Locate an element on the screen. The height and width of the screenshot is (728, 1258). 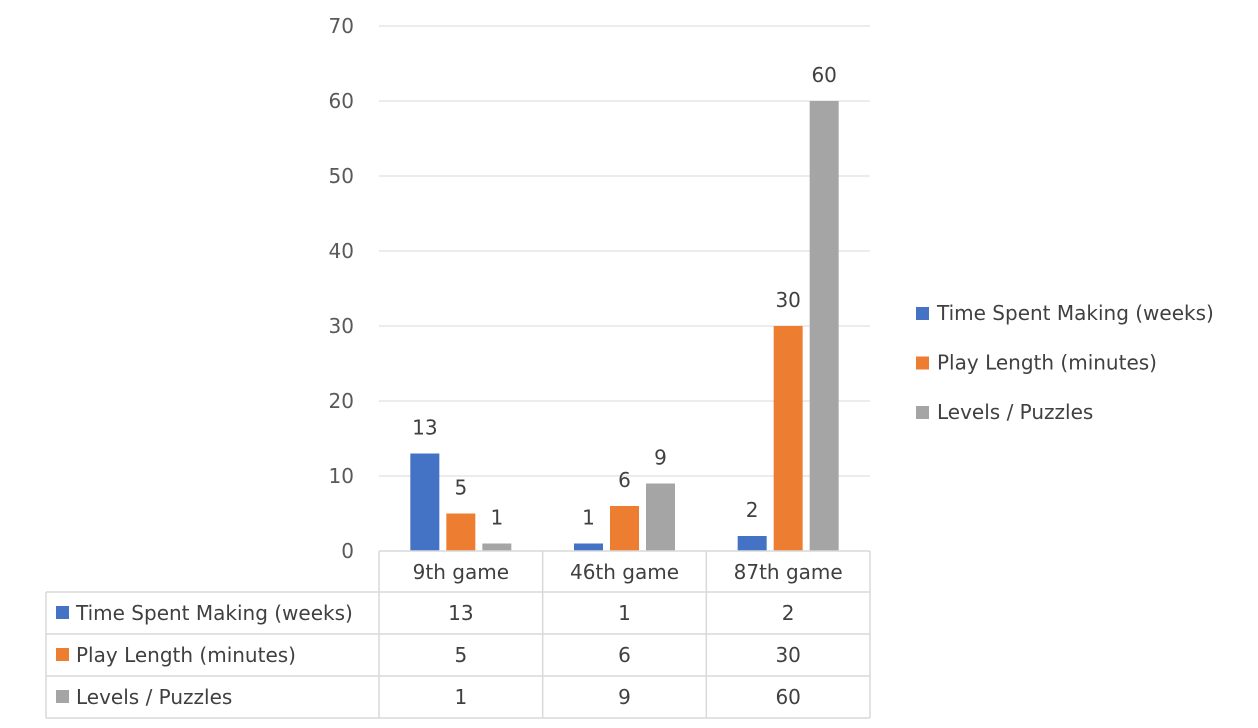
table-row-label-1: Time Spent Making (weeks) is located at coordinates (214, 613).